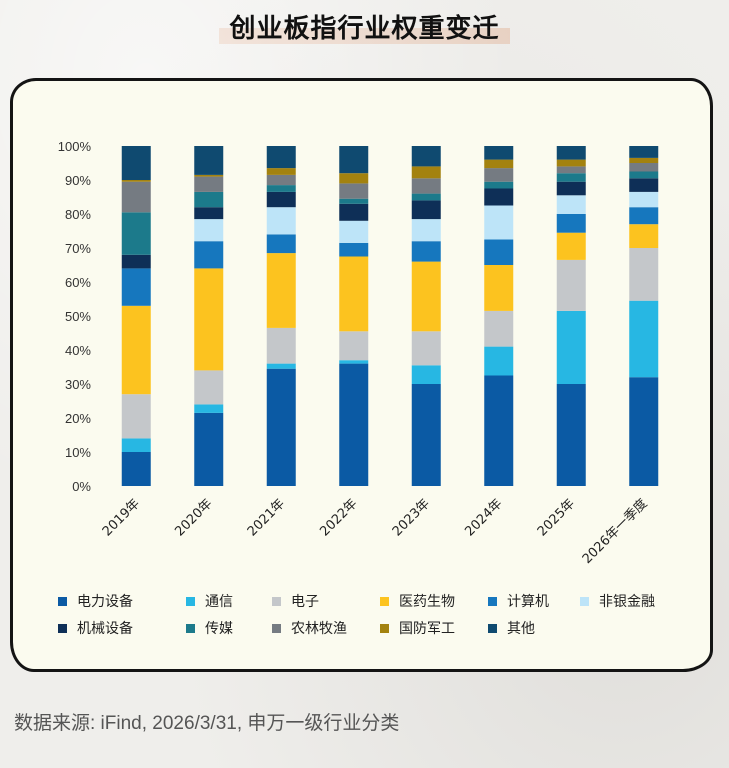 The height and width of the screenshot is (768, 729). Describe the element at coordinates (78, 214) in the screenshot. I see `y-tick-label: 80%` at that location.